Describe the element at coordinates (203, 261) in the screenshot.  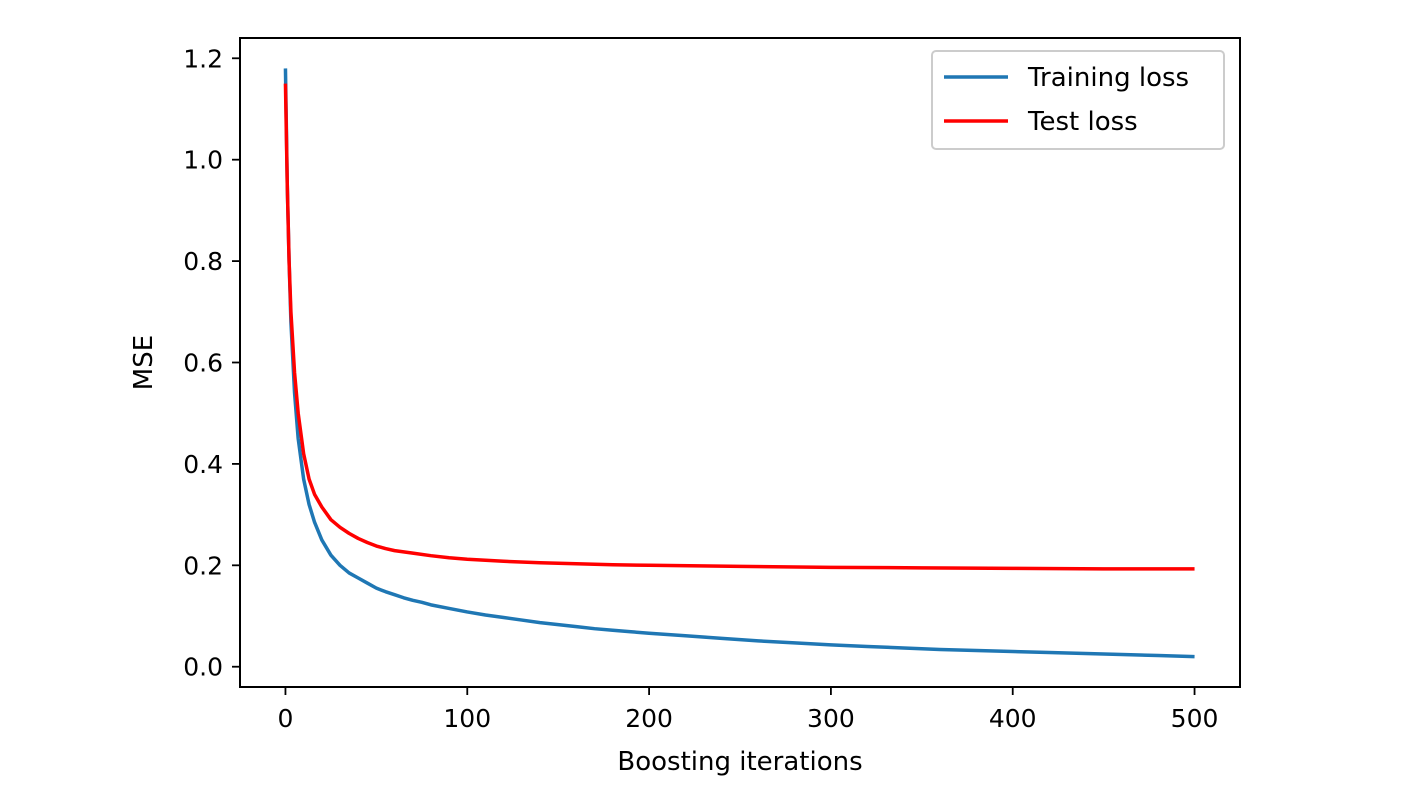
I see `y-tick-label: 0.8` at that location.